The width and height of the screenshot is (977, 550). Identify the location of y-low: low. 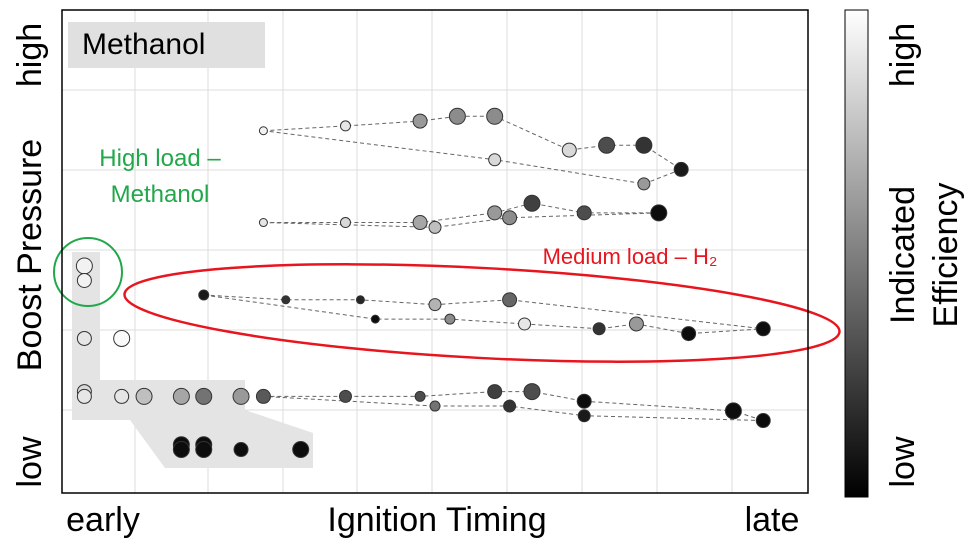
(30, 461).